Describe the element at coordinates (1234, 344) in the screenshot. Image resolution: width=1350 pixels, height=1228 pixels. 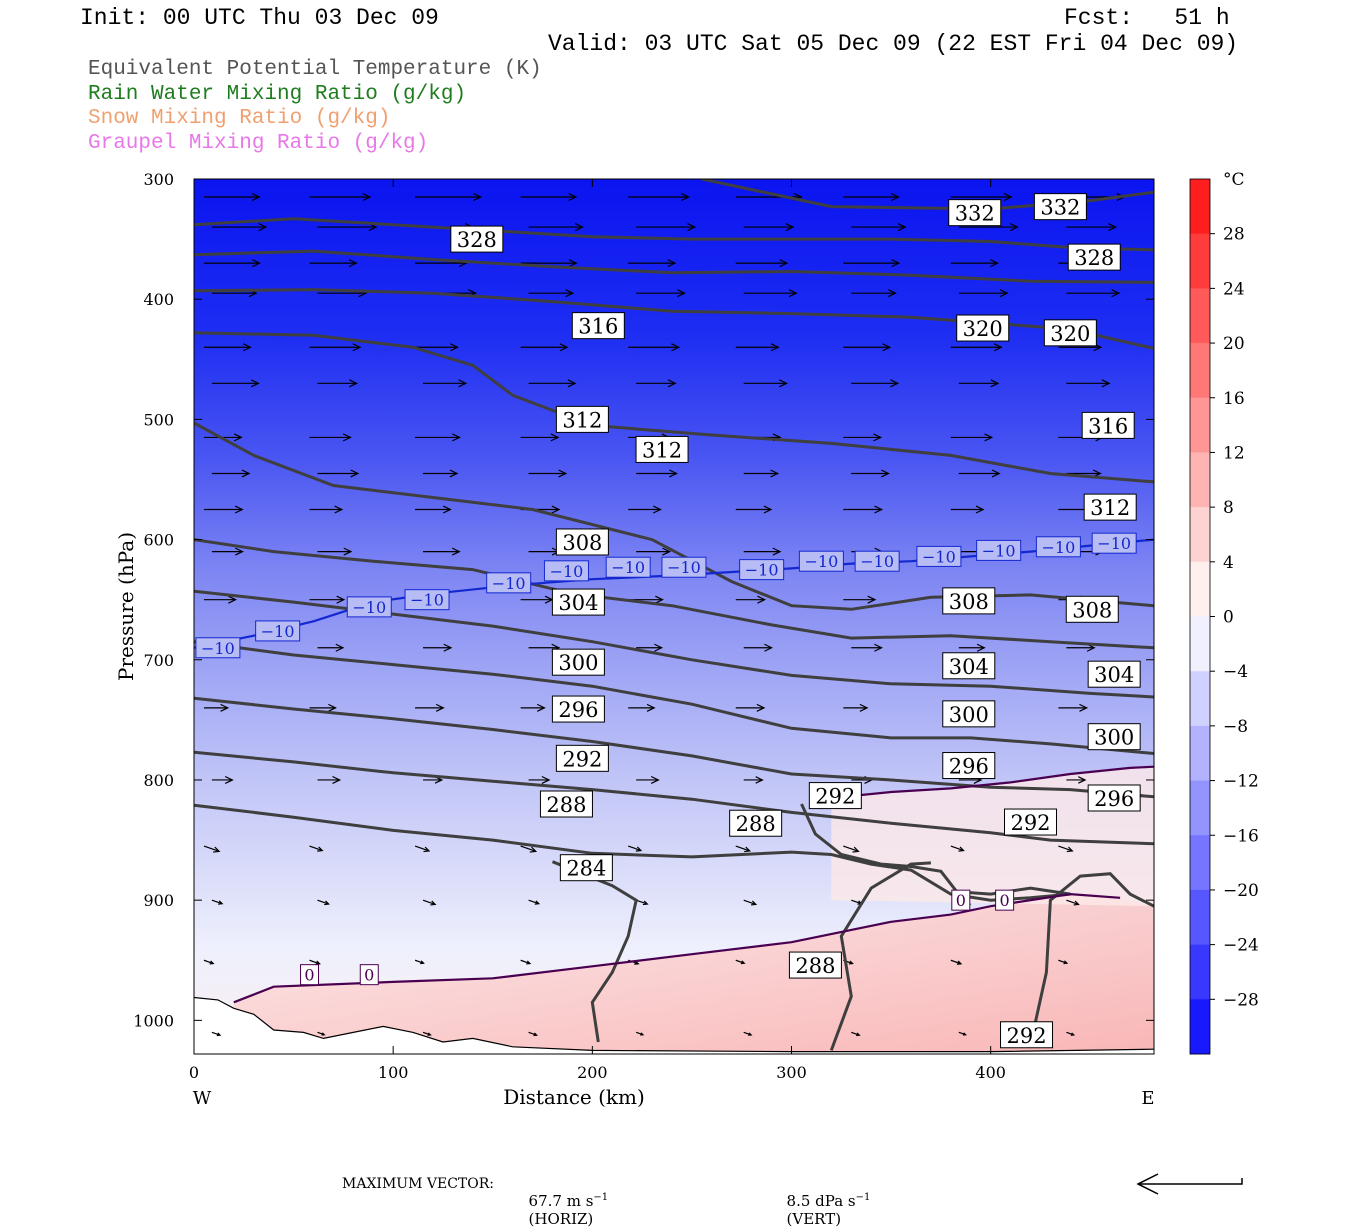
I see `colorbar-tick-label: 20` at that location.